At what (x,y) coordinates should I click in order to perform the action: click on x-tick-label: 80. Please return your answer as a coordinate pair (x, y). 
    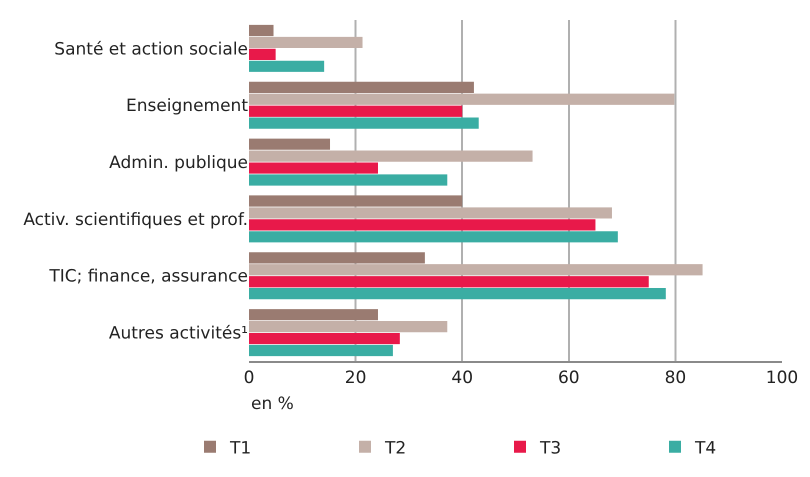
    Looking at the image, I should click on (675, 378).